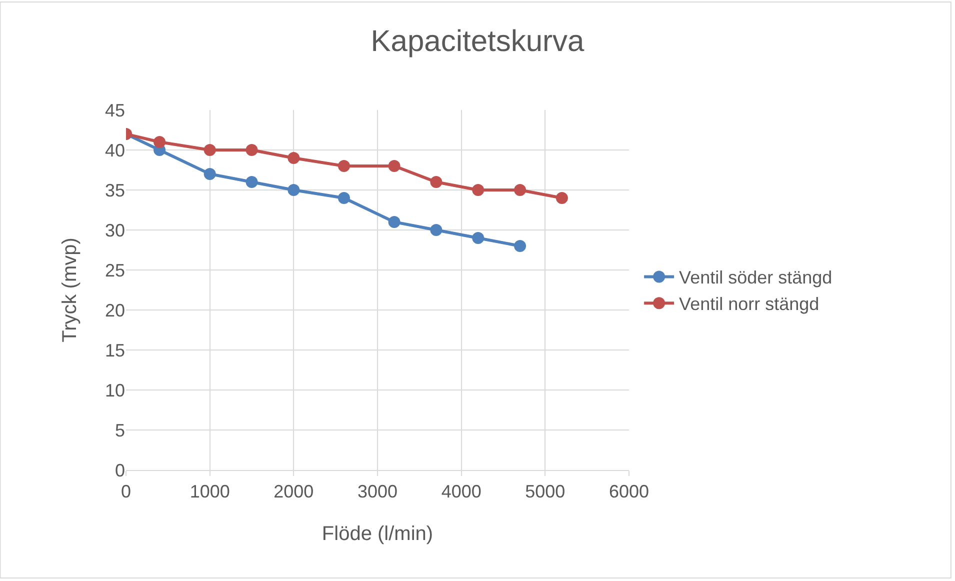  I want to click on y-axis-title: Tryck (mvp), so click(70, 290).